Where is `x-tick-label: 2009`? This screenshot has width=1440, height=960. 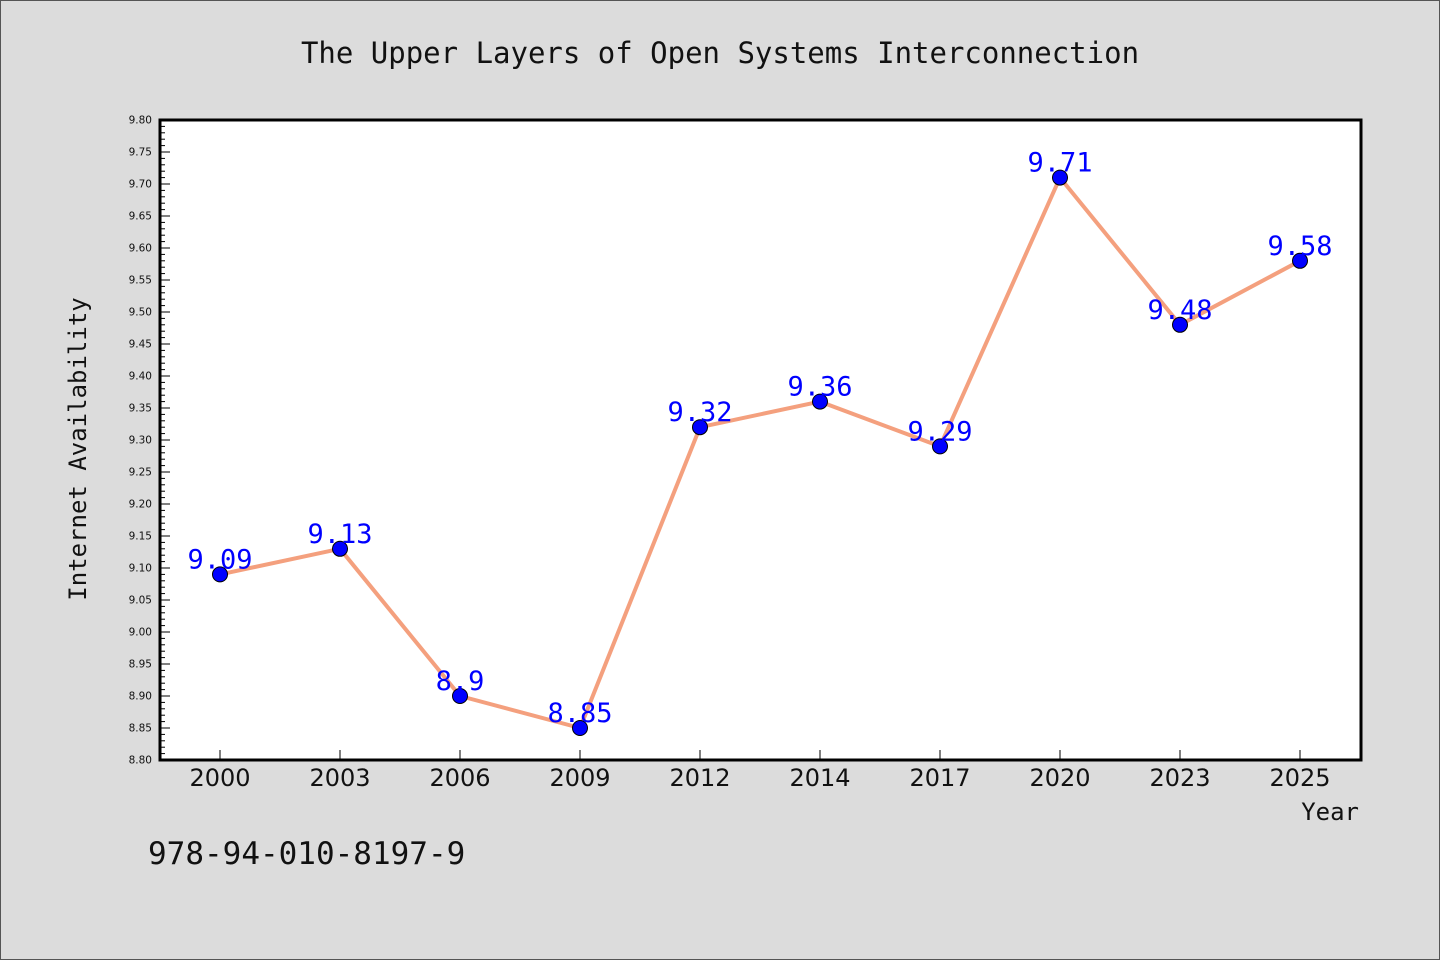
x-tick-label: 2009 is located at coordinates (579, 778).